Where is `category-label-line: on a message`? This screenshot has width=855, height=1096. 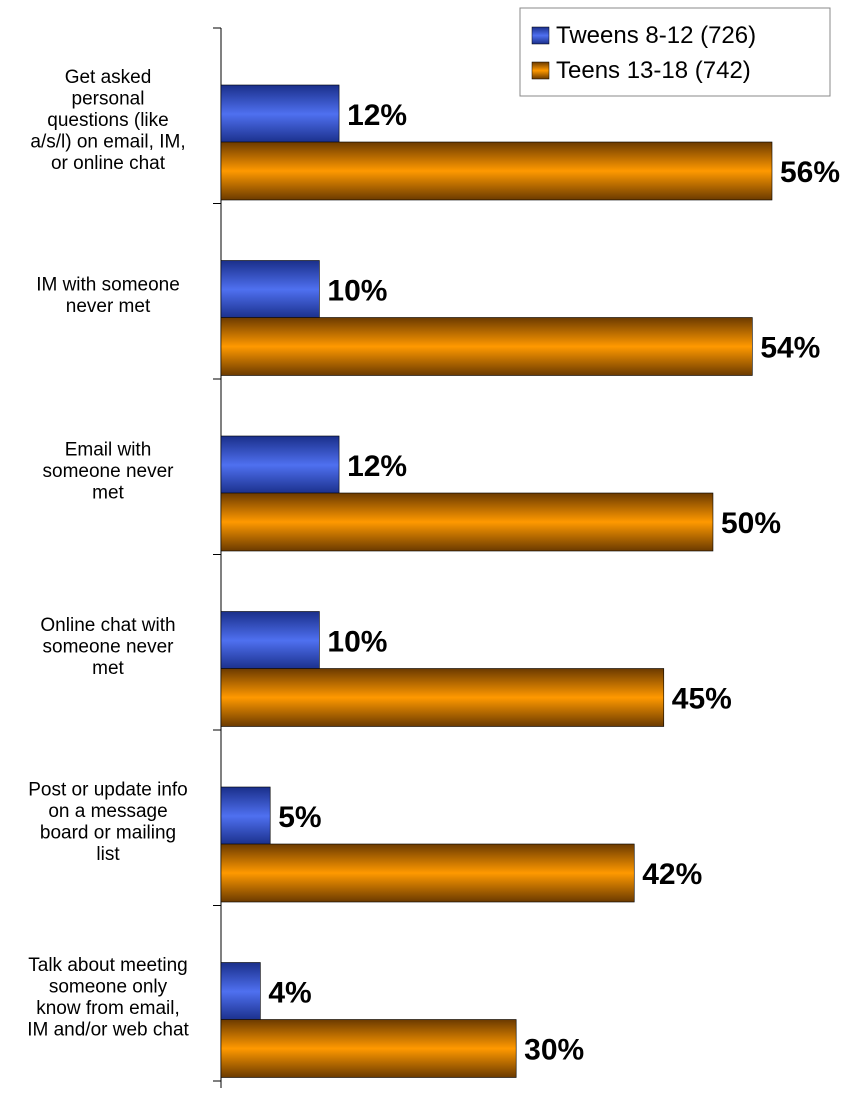
category-label-line: on a message is located at coordinates (107, 811).